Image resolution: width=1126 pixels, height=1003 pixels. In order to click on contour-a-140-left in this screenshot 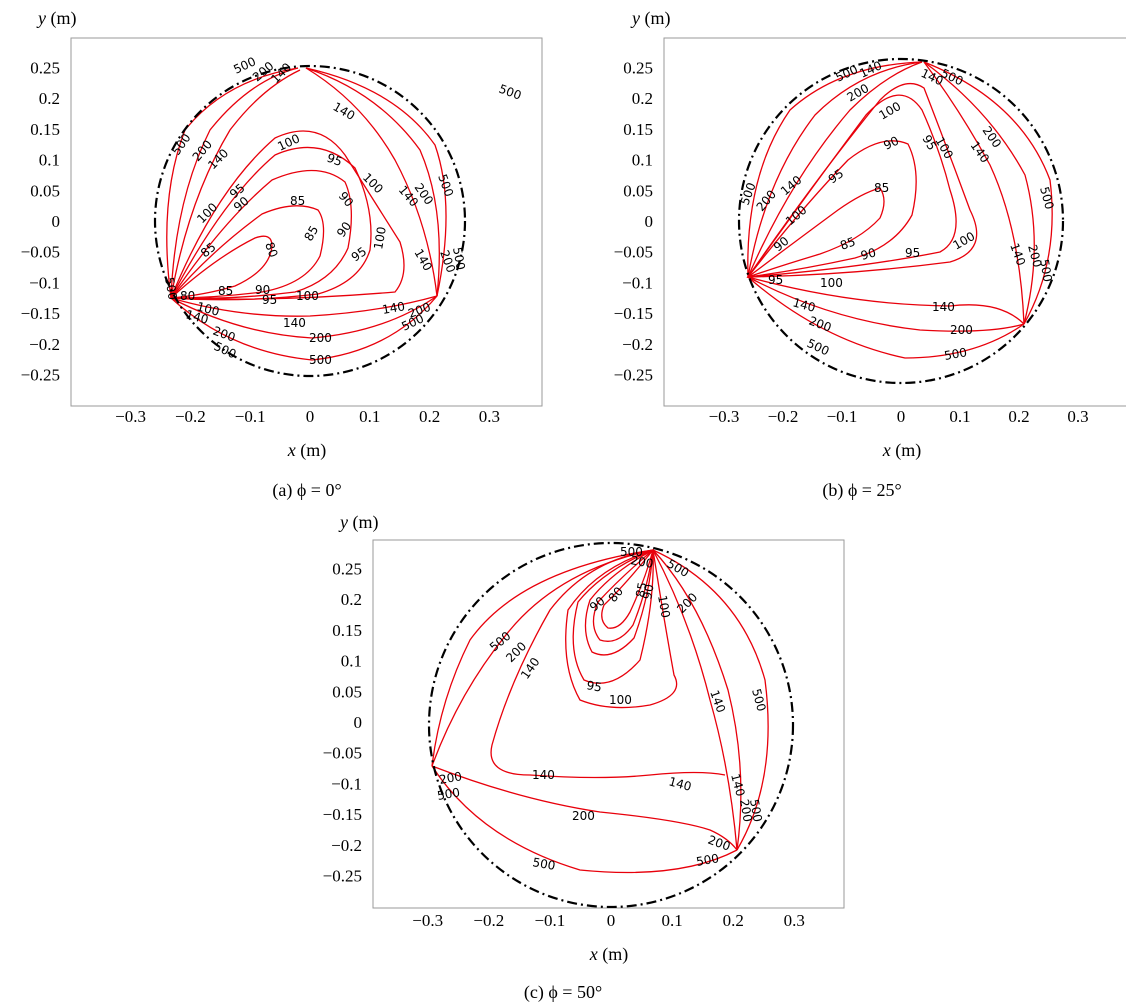, I will do `click(235, 184)`.